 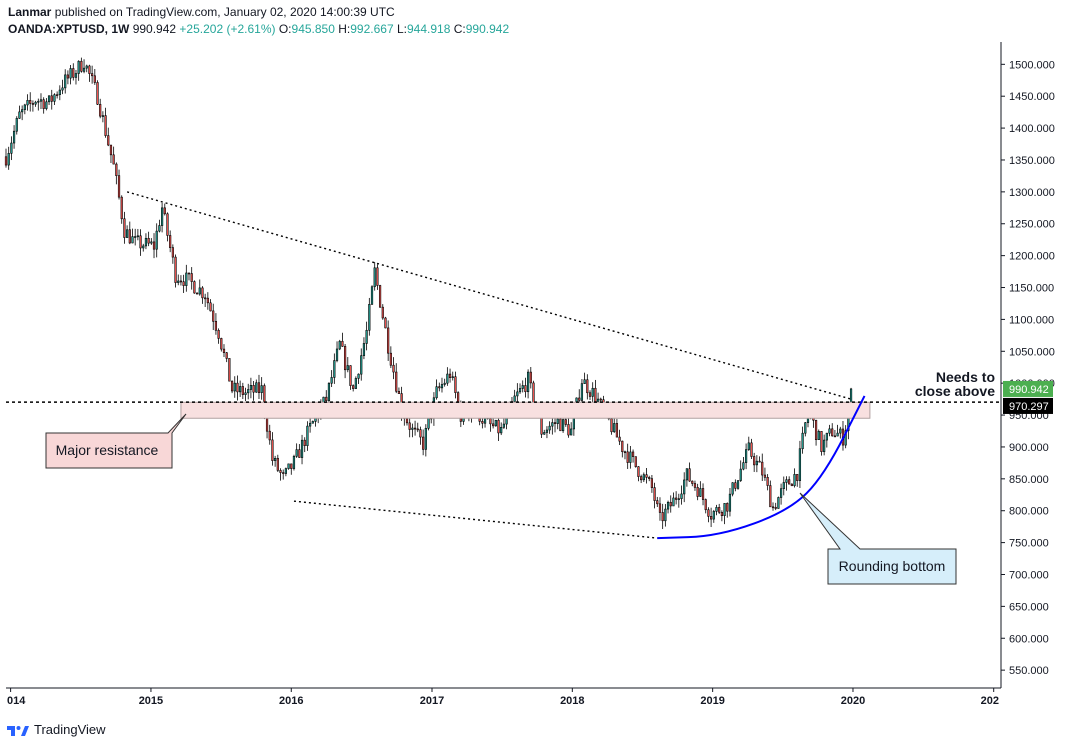 I want to click on y-tick-label: 600.000, so click(x=1029, y=639).